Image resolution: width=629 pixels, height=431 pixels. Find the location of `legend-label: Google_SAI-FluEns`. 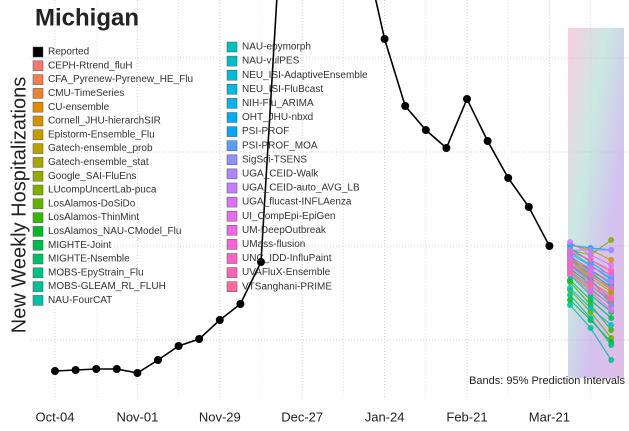

legend-label: Google_SAI-FluEns is located at coordinates (92, 176).